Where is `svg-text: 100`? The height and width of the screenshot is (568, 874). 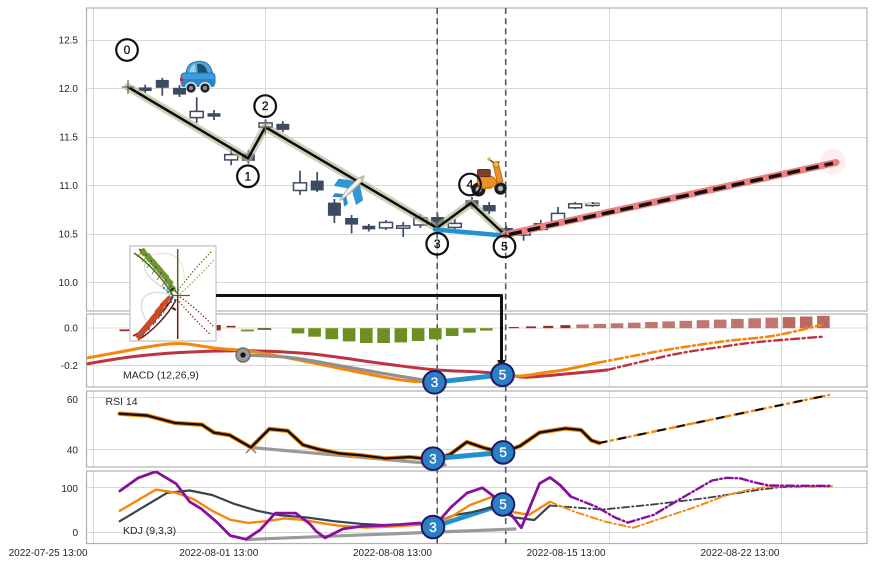
svg-text: 100 is located at coordinates (69, 489).